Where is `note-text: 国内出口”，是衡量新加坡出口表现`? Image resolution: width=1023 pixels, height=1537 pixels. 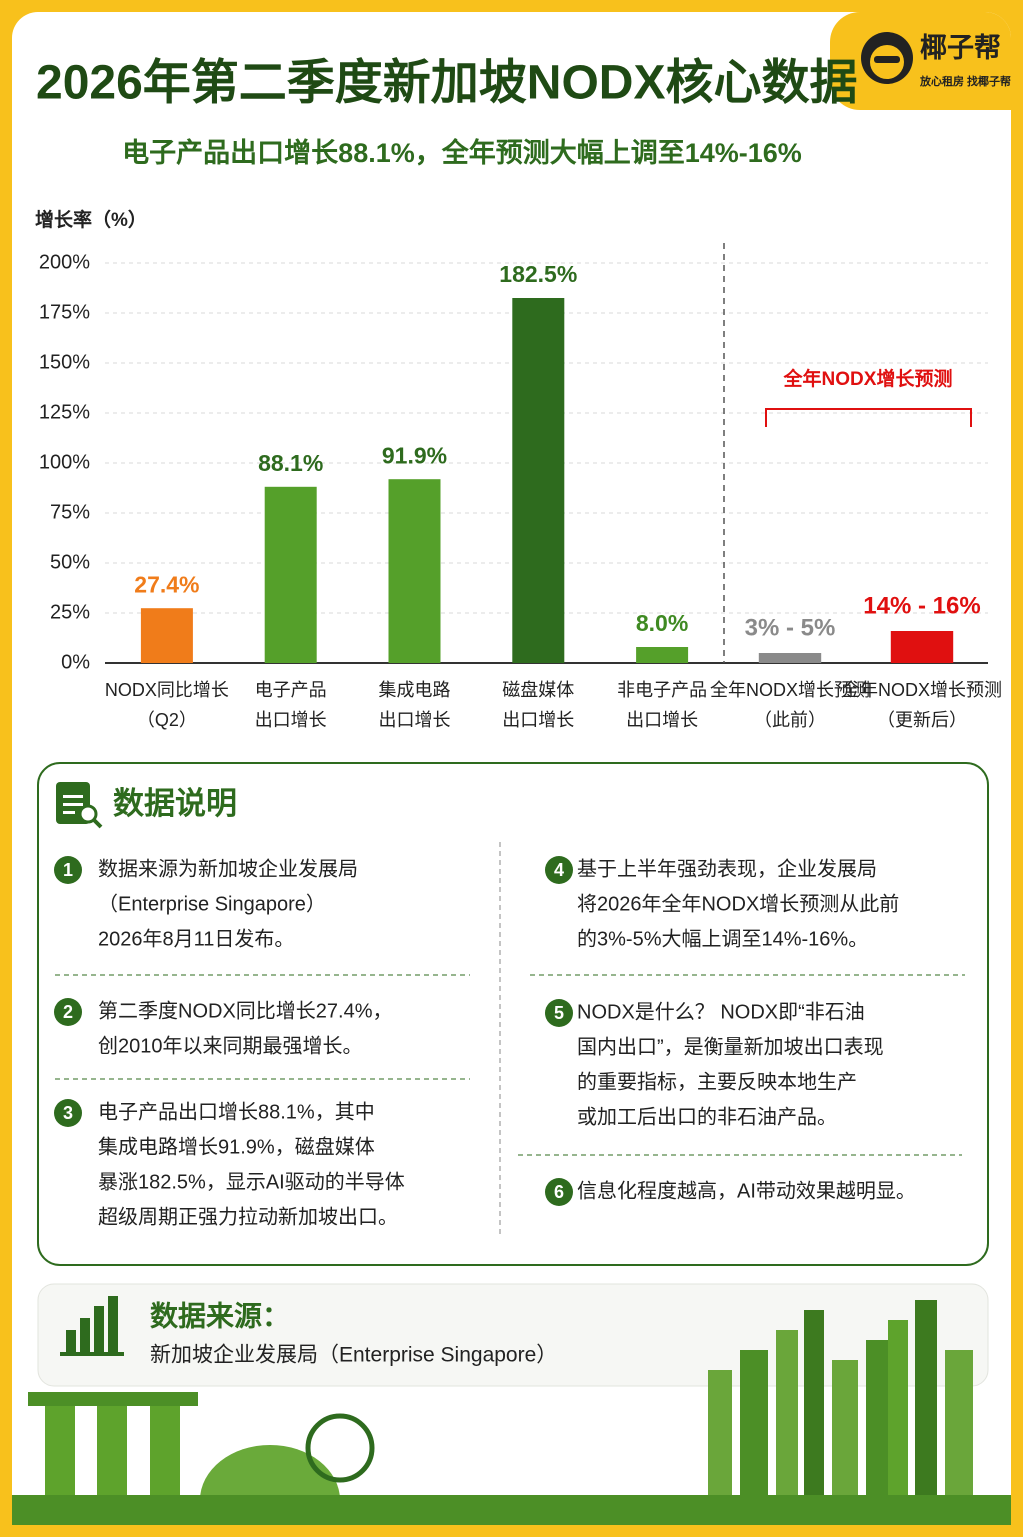
note-text: 国内出口”，是衡量新加坡出口表现 is located at coordinates (730, 1046).